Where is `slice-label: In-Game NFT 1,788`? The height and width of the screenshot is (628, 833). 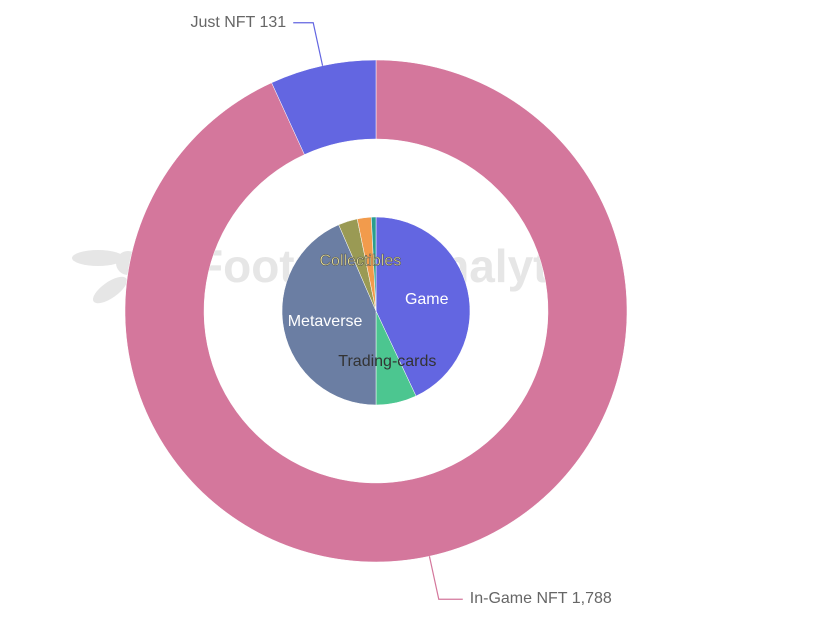 slice-label: In-Game NFT 1,788 is located at coordinates (541, 598).